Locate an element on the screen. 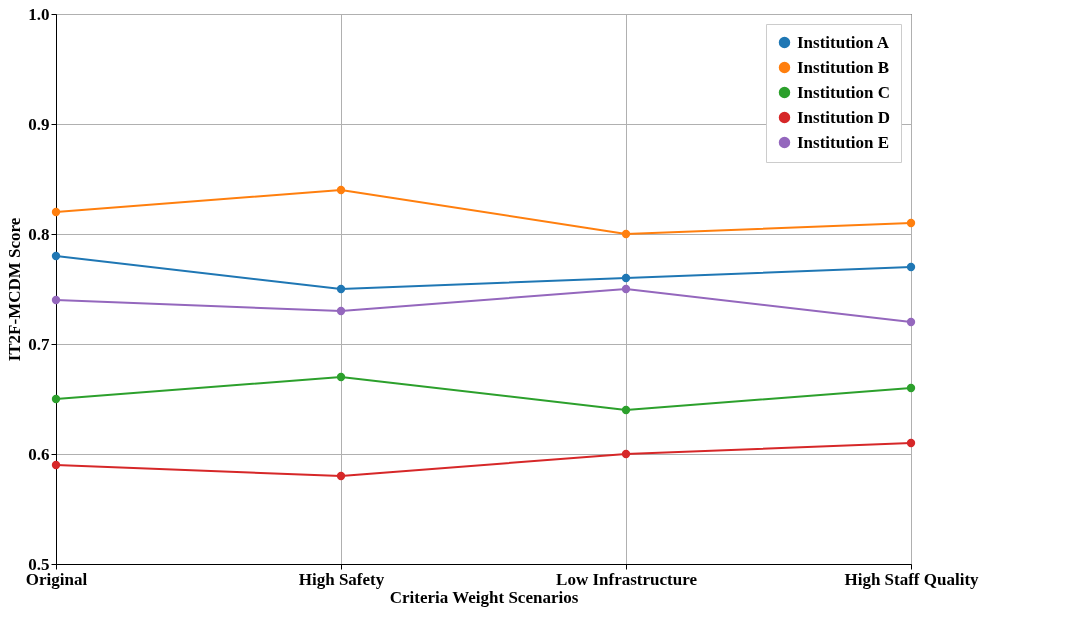  y-axis-title: IT2F-MCDM Score is located at coordinates (15, 289).